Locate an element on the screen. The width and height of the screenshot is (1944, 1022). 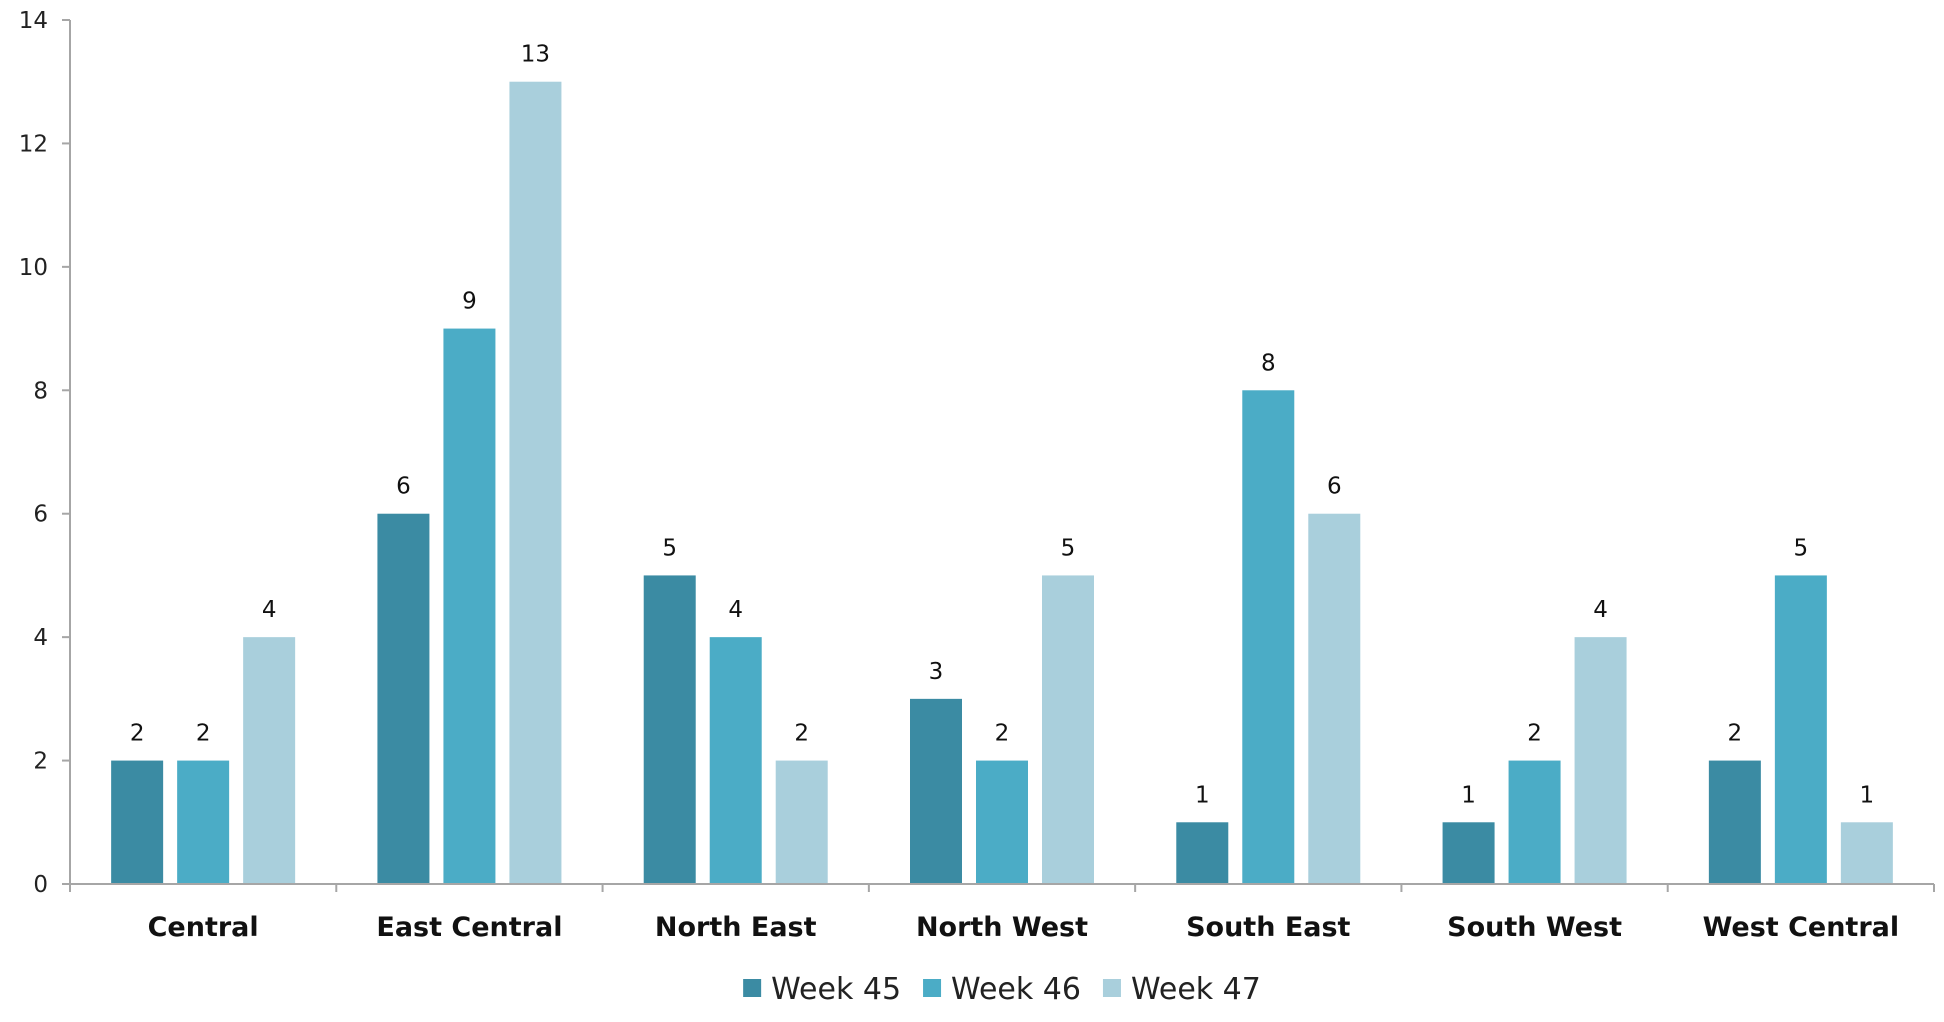
x-category-label: North East is located at coordinates (736, 927).